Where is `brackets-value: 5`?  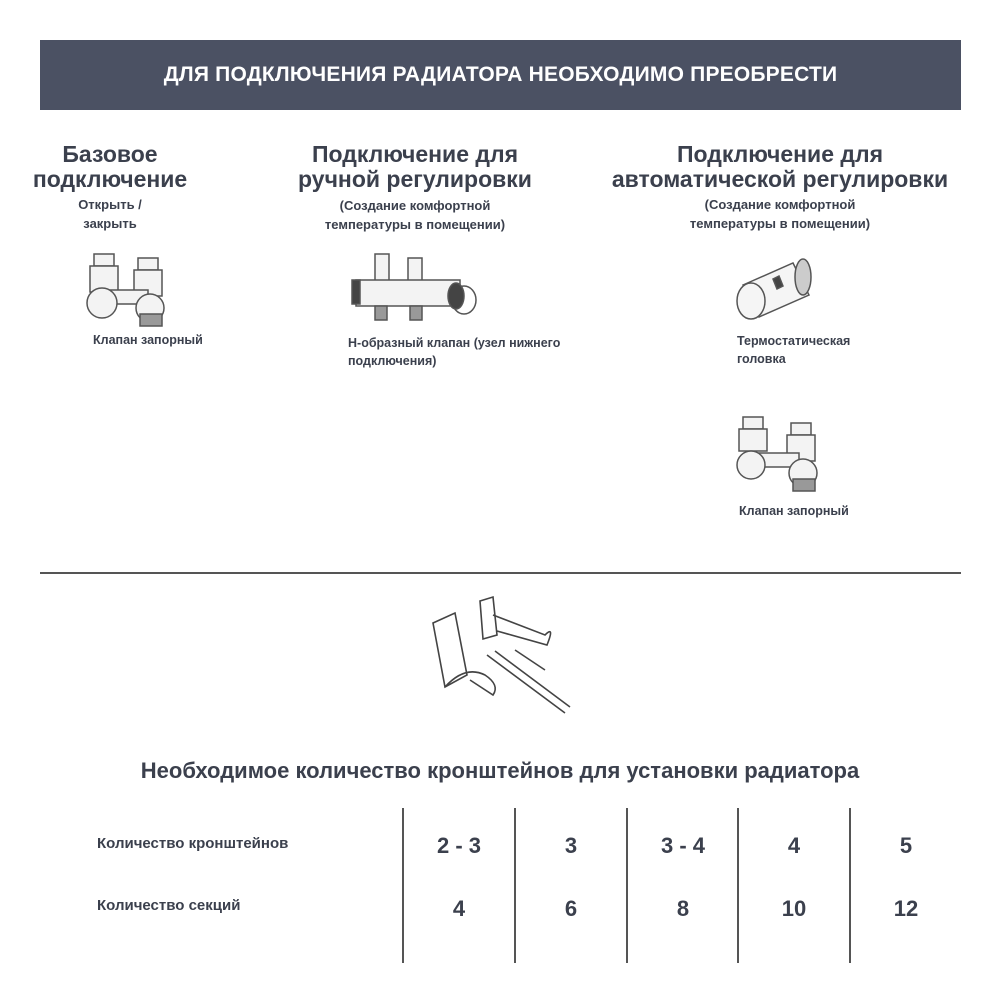 brackets-value: 5 is located at coordinates (906, 845).